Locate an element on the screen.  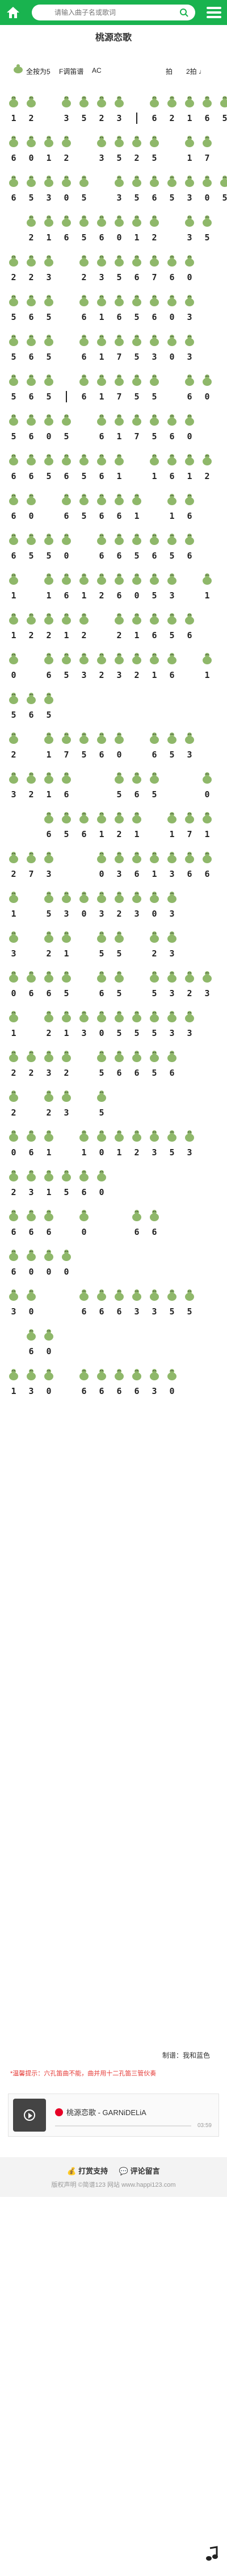
score-line: 6 0 6 5 6 6 1 1 6 is located at coordinates (113, 511).